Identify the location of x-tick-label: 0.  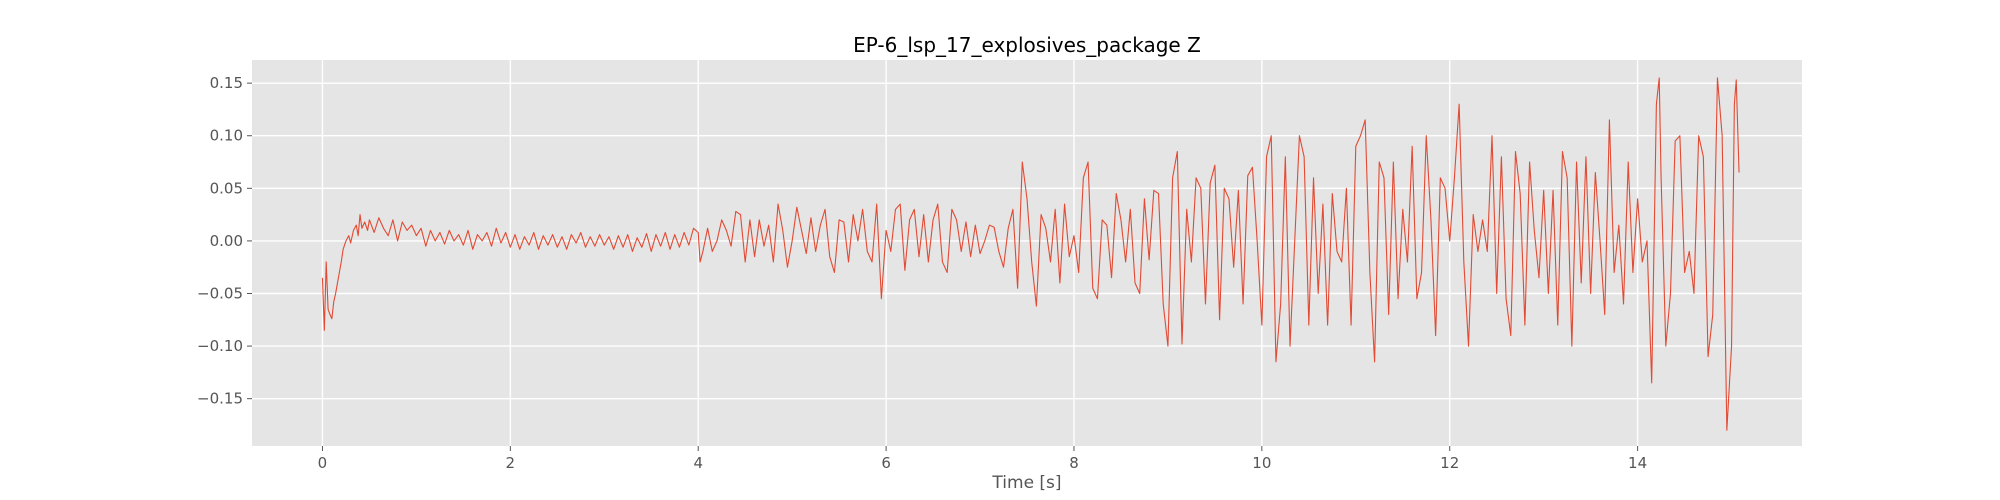
(323, 463).